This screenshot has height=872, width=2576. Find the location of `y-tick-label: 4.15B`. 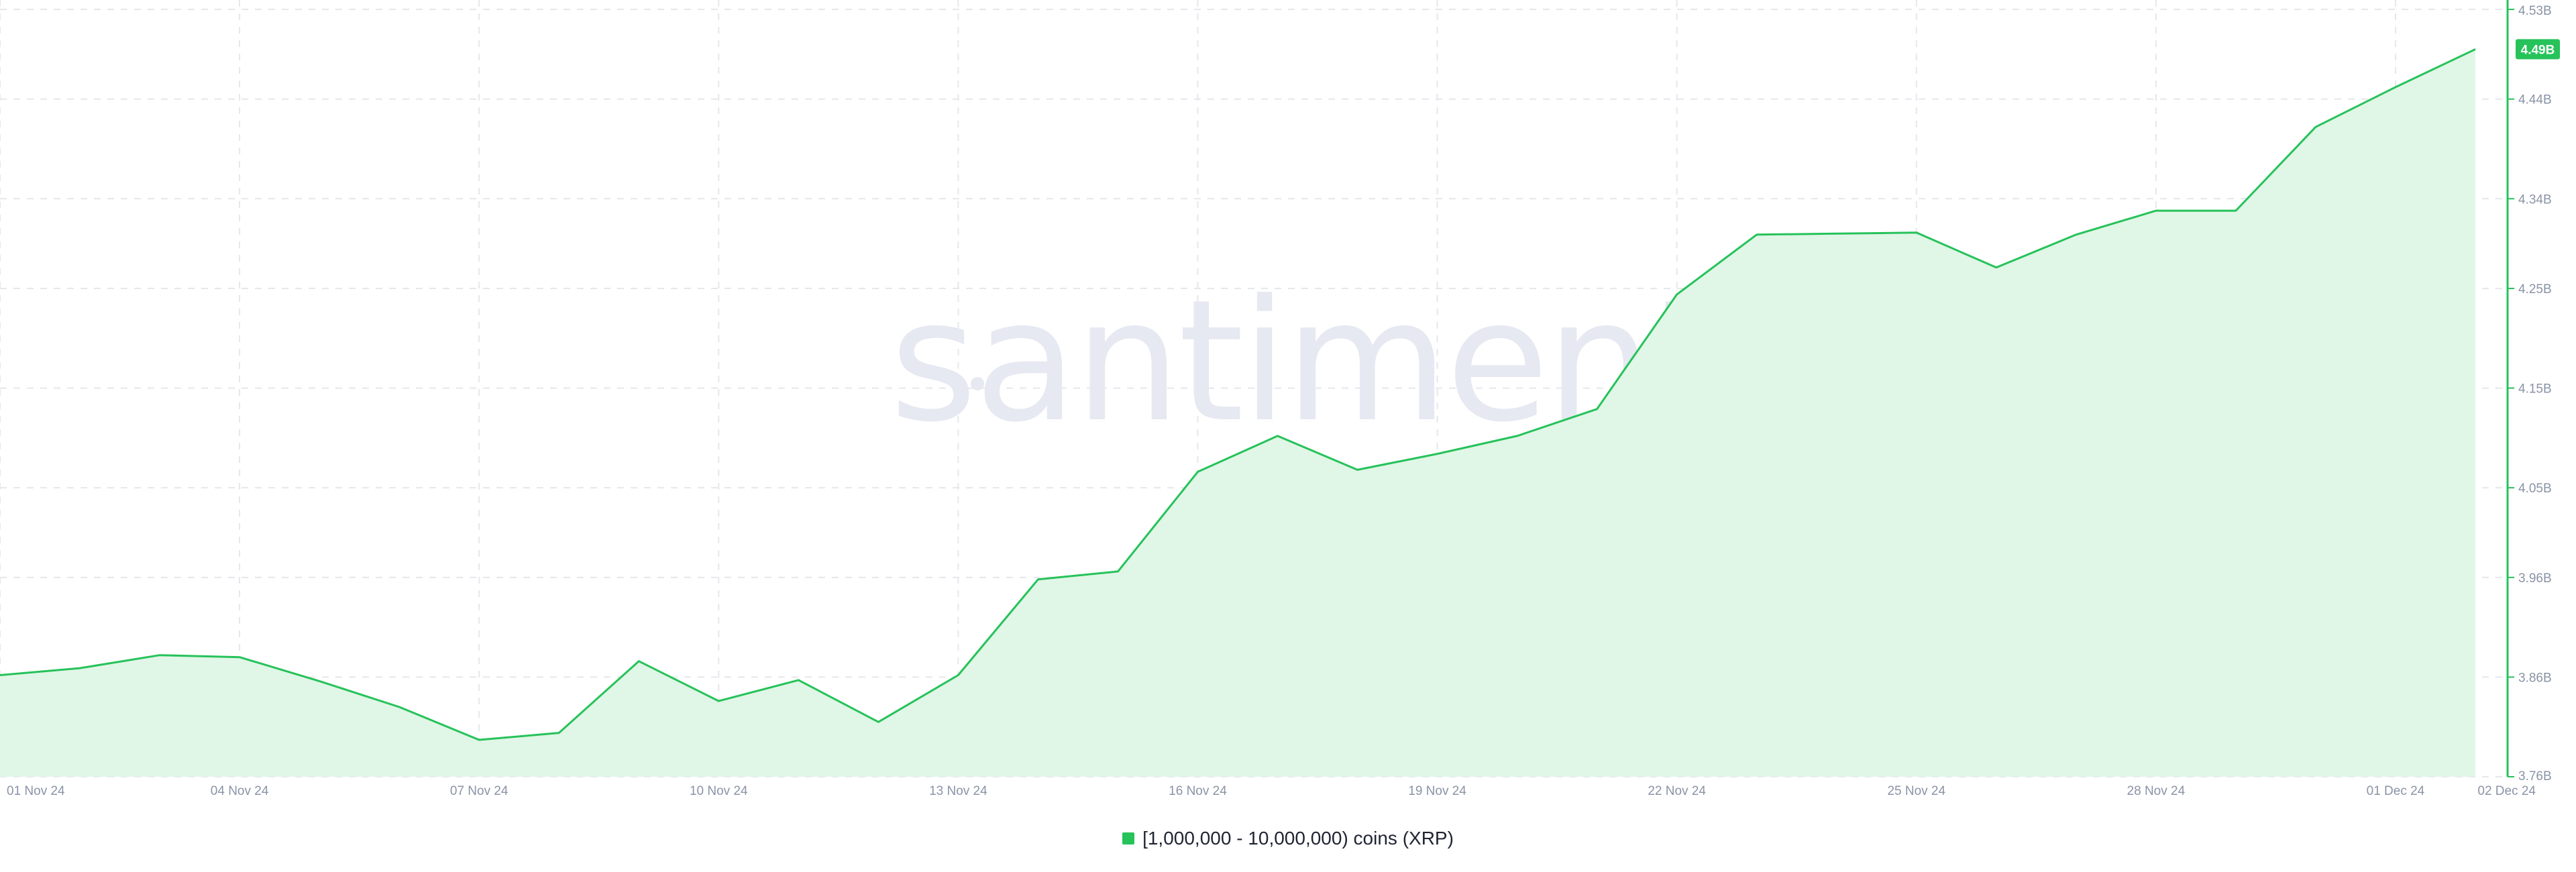

y-tick-label: 4.15B is located at coordinates (2535, 389).